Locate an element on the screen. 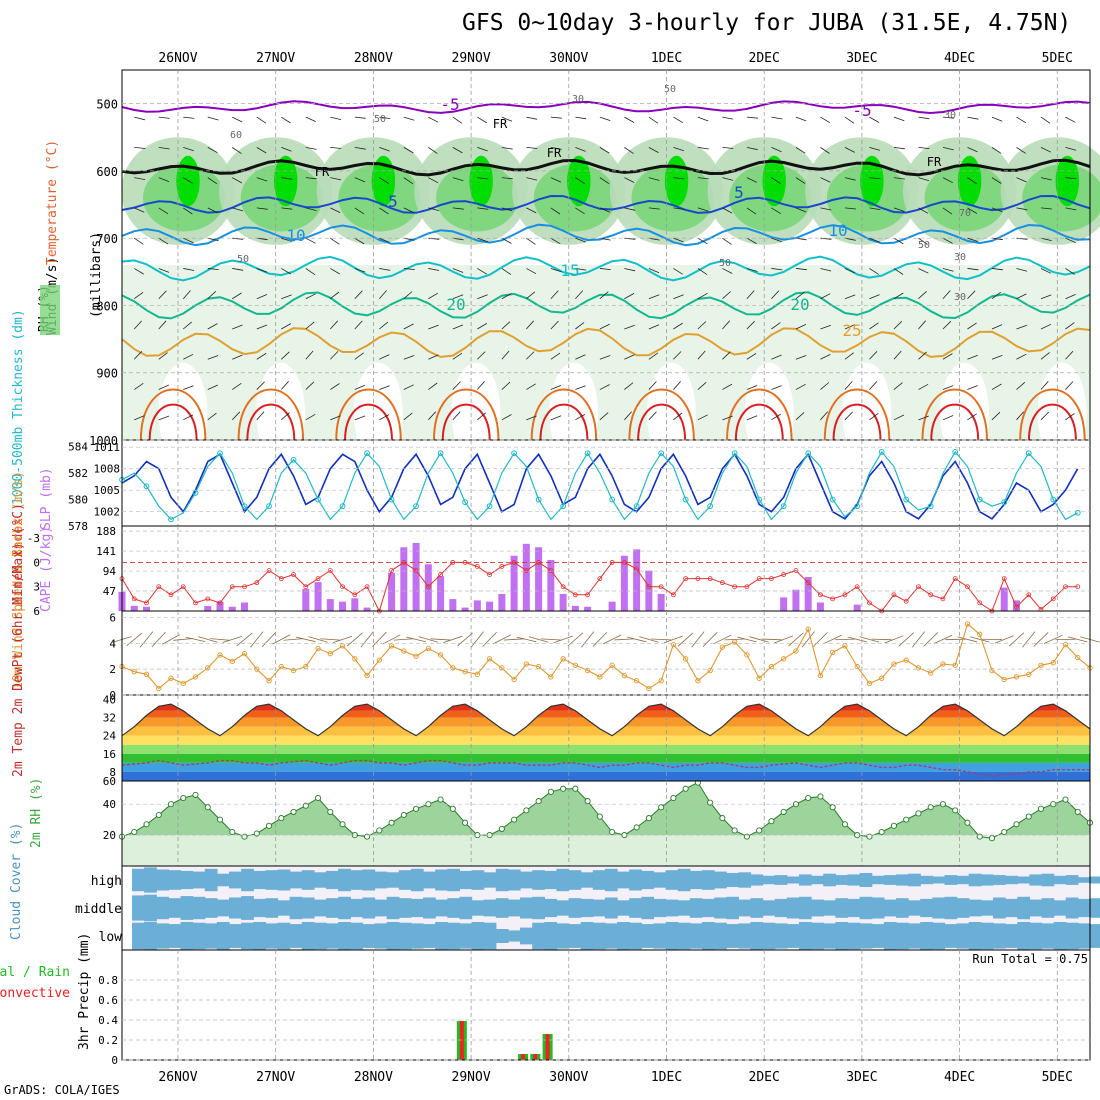 The image size is (1100, 1100). temp-contour-label: FR is located at coordinates (500, 124).